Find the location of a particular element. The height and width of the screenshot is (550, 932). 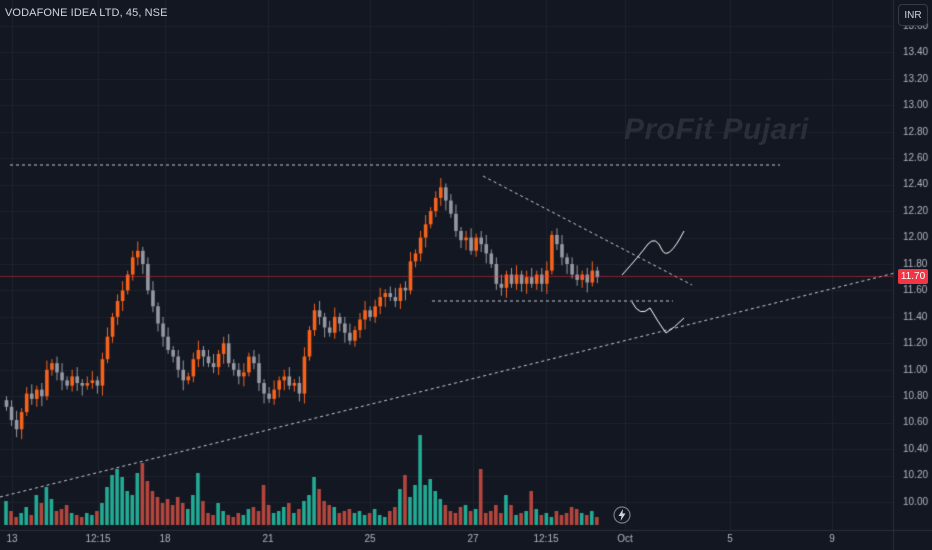

last-price-tag: 11.70 is located at coordinates (913, 276).